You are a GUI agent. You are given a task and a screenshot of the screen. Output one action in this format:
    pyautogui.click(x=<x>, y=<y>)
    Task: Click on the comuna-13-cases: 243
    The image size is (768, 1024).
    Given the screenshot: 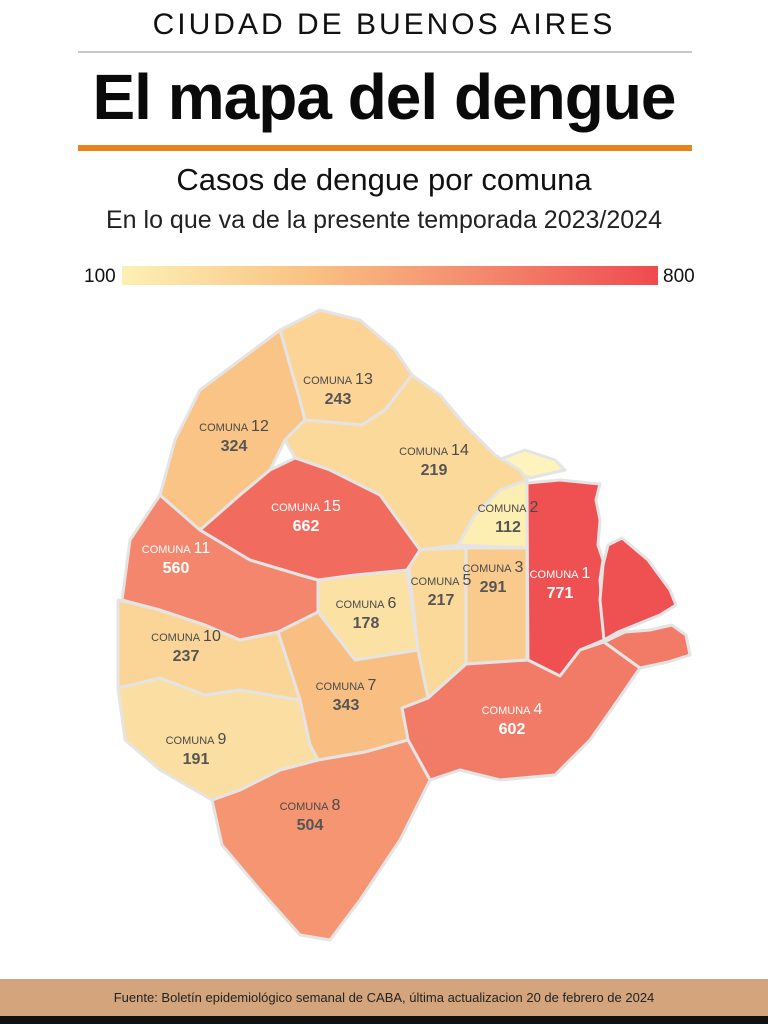 What is the action you would take?
    pyautogui.click(x=338, y=399)
    